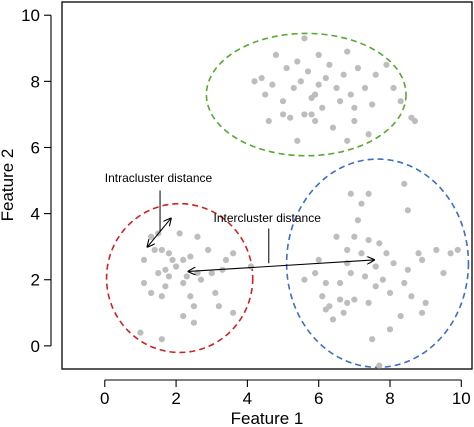 This screenshot has width=474, height=427. Describe the element at coordinates (247, 398) in the screenshot. I see `x-tick-label: 4` at that location.